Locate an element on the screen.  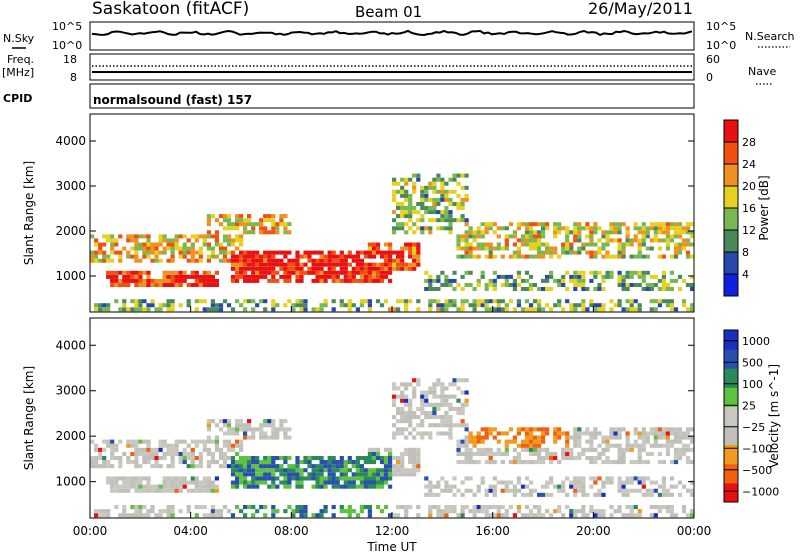
freq-right-tick-top: 60 is located at coordinates (713, 59).